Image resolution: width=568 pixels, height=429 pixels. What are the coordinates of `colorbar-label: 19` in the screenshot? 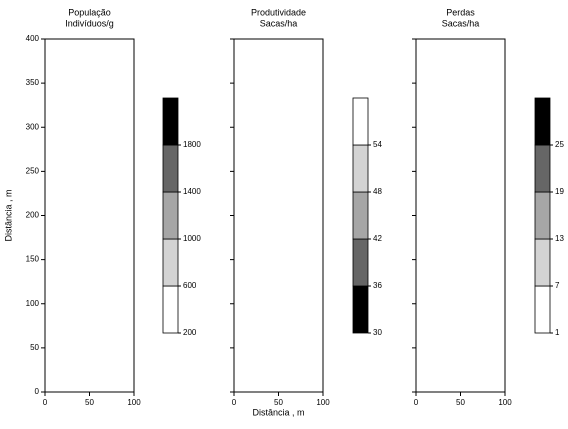 It's located at (559, 191).